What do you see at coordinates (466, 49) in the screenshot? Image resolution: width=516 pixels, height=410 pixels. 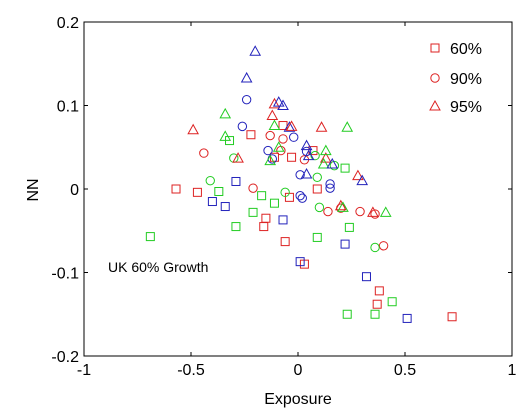 I see `legend-label-60: 60%` at bounding box center [466, 49].